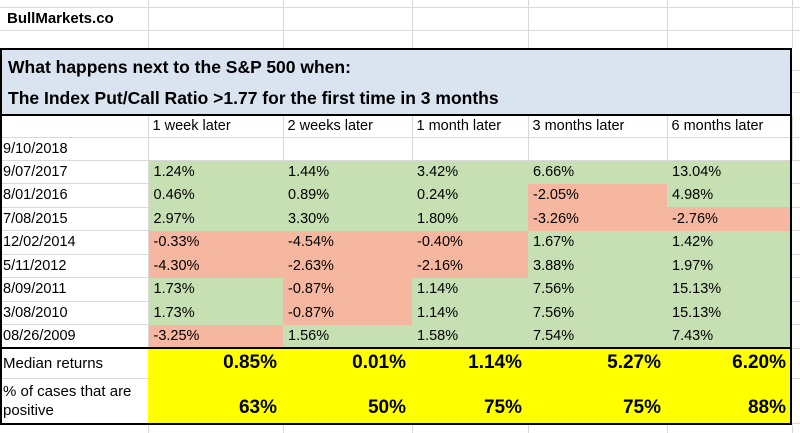  Describe the element at coordinates (470, 242) in the screenshot. I see `value-cell: -0.40%` at that location.